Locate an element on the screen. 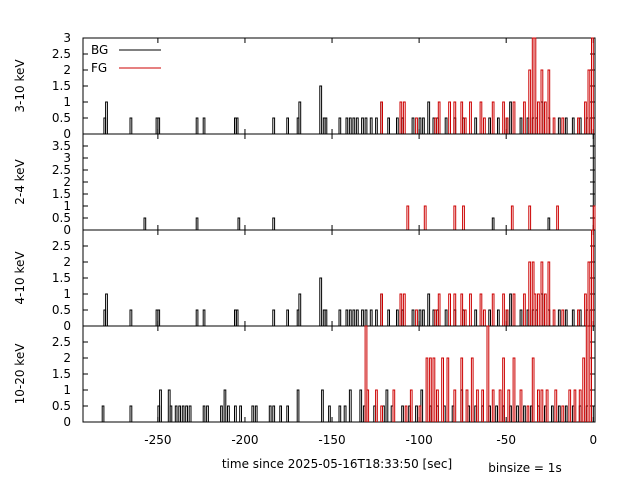 Image resolution: width=640 pixels, height=480 pixels. y-tick-label: 1.5 is located at coordinates (61, 278).